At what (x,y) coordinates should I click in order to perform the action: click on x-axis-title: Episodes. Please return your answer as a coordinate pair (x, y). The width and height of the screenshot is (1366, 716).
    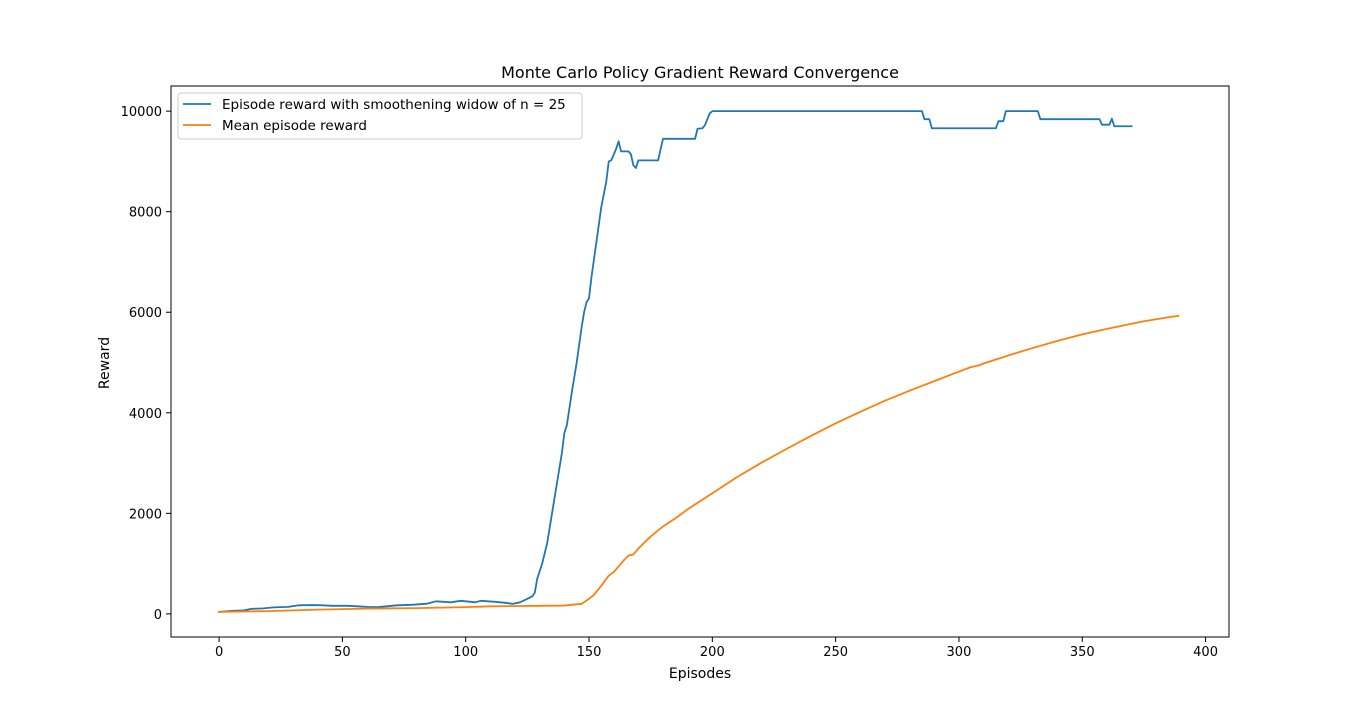
    Looking at the image, I should click on (700, 674).